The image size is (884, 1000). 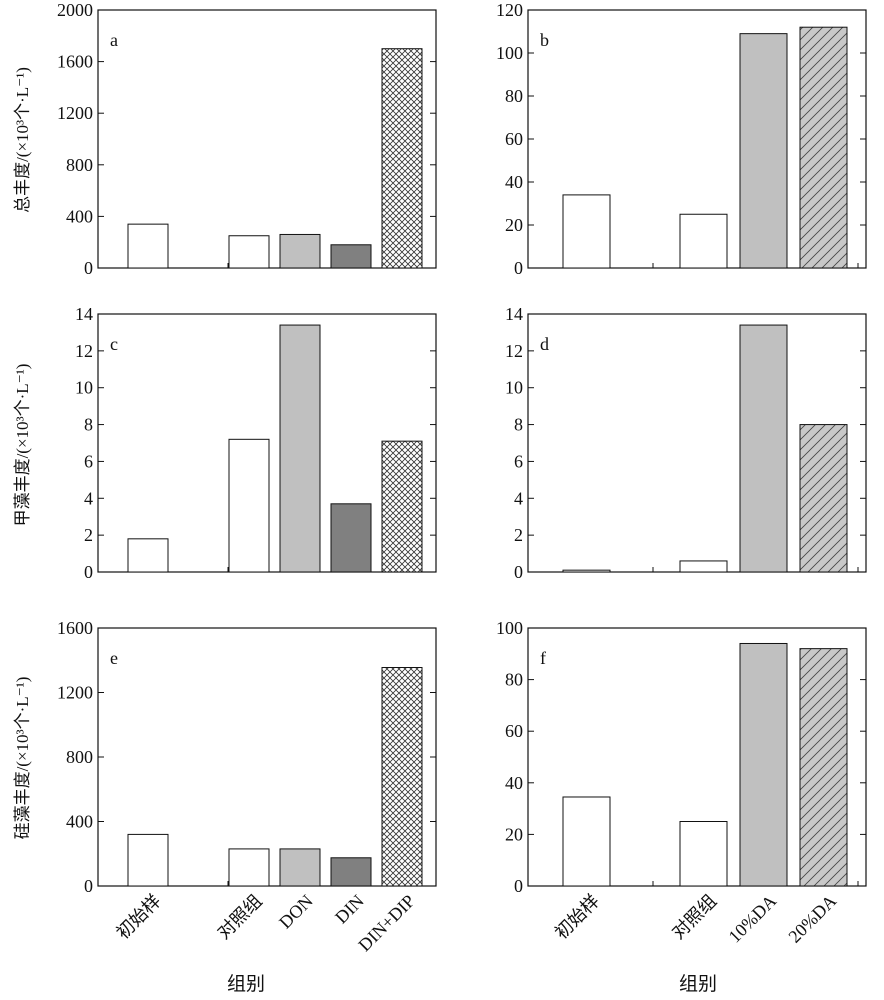 I want to click on x-axis-label-right: 组别, so click(x=698, y=984).